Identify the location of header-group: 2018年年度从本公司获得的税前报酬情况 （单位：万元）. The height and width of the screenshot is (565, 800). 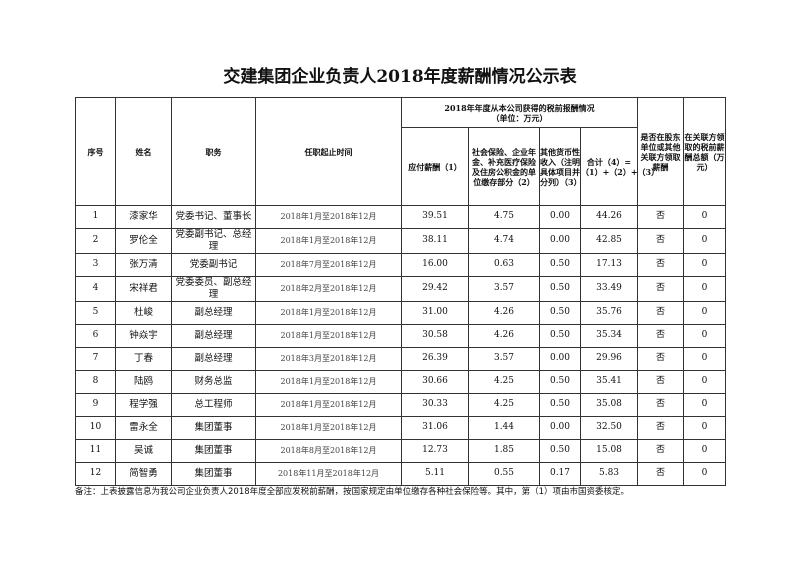
(519, 112).